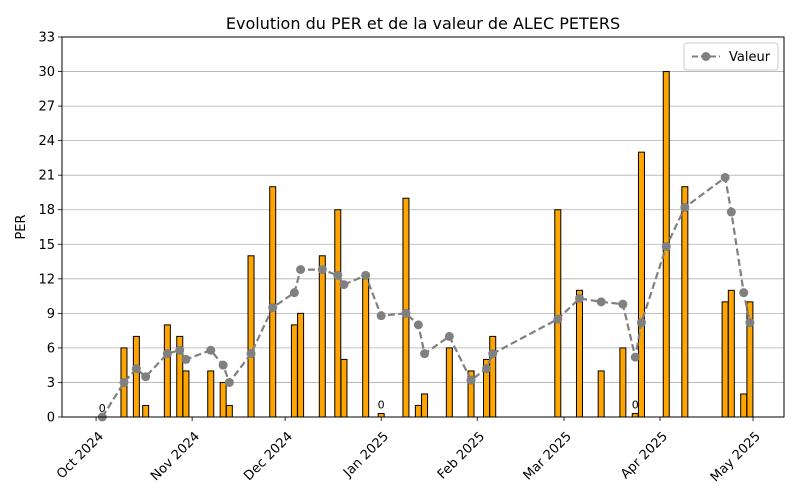  Describe the element at coordinates (51, 418) in the screenshot. I see `y-tick-label: 0` at that location.